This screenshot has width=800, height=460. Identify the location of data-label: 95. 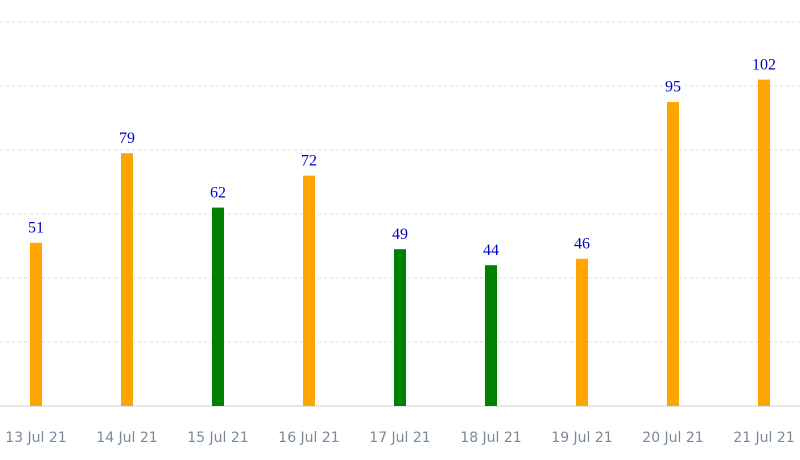
(673, 87).